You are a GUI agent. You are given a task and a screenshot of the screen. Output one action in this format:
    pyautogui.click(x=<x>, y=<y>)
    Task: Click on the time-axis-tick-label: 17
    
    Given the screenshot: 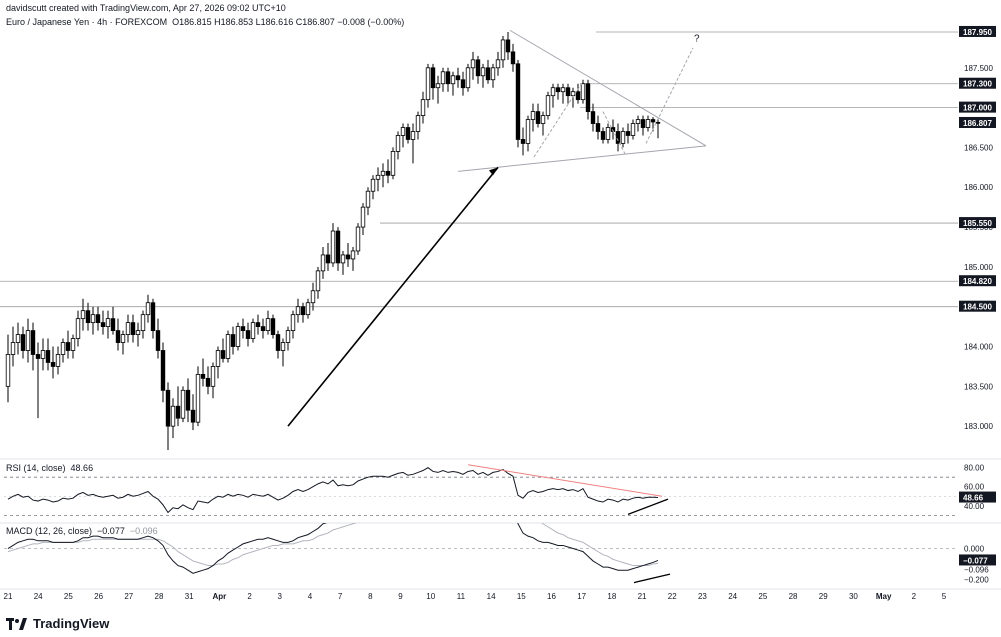 What is the action you would take?
    pyautogui.click(x=581, y=596)
    